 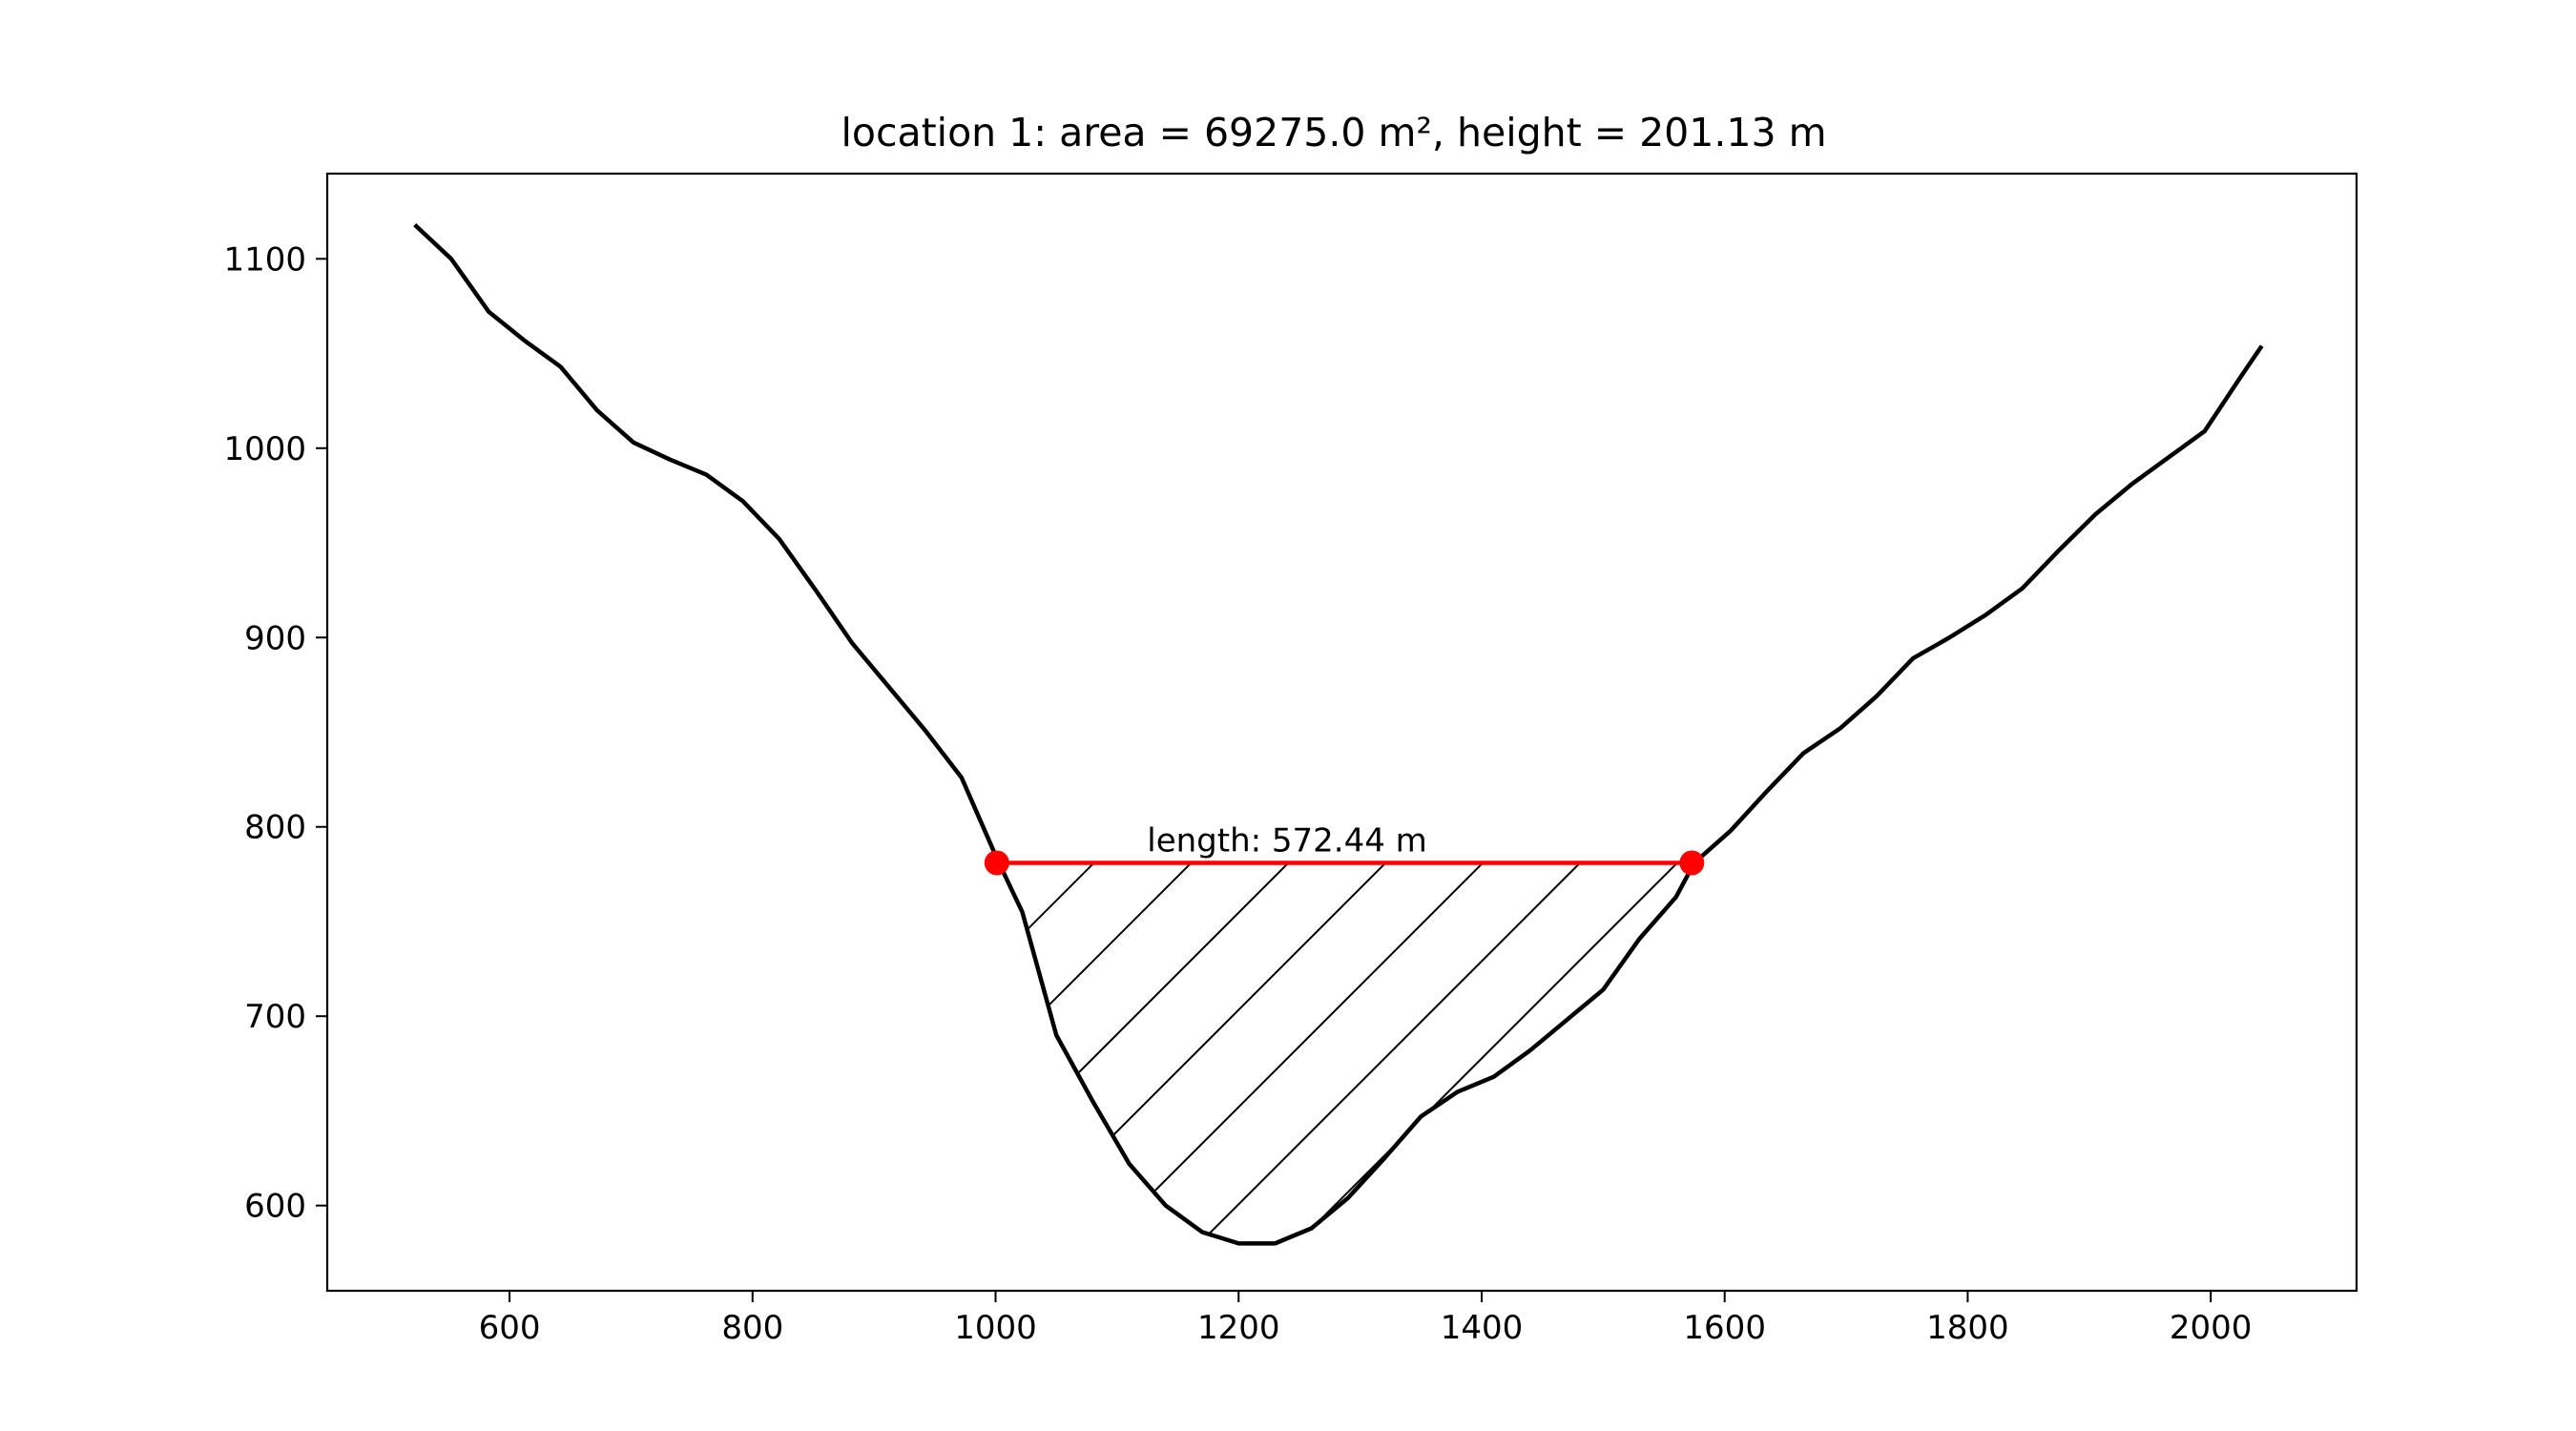 What do you see at coordinates (996, 863) in the screenshot?
I see `waterline-left-marker` at bounding box center [996, 863].